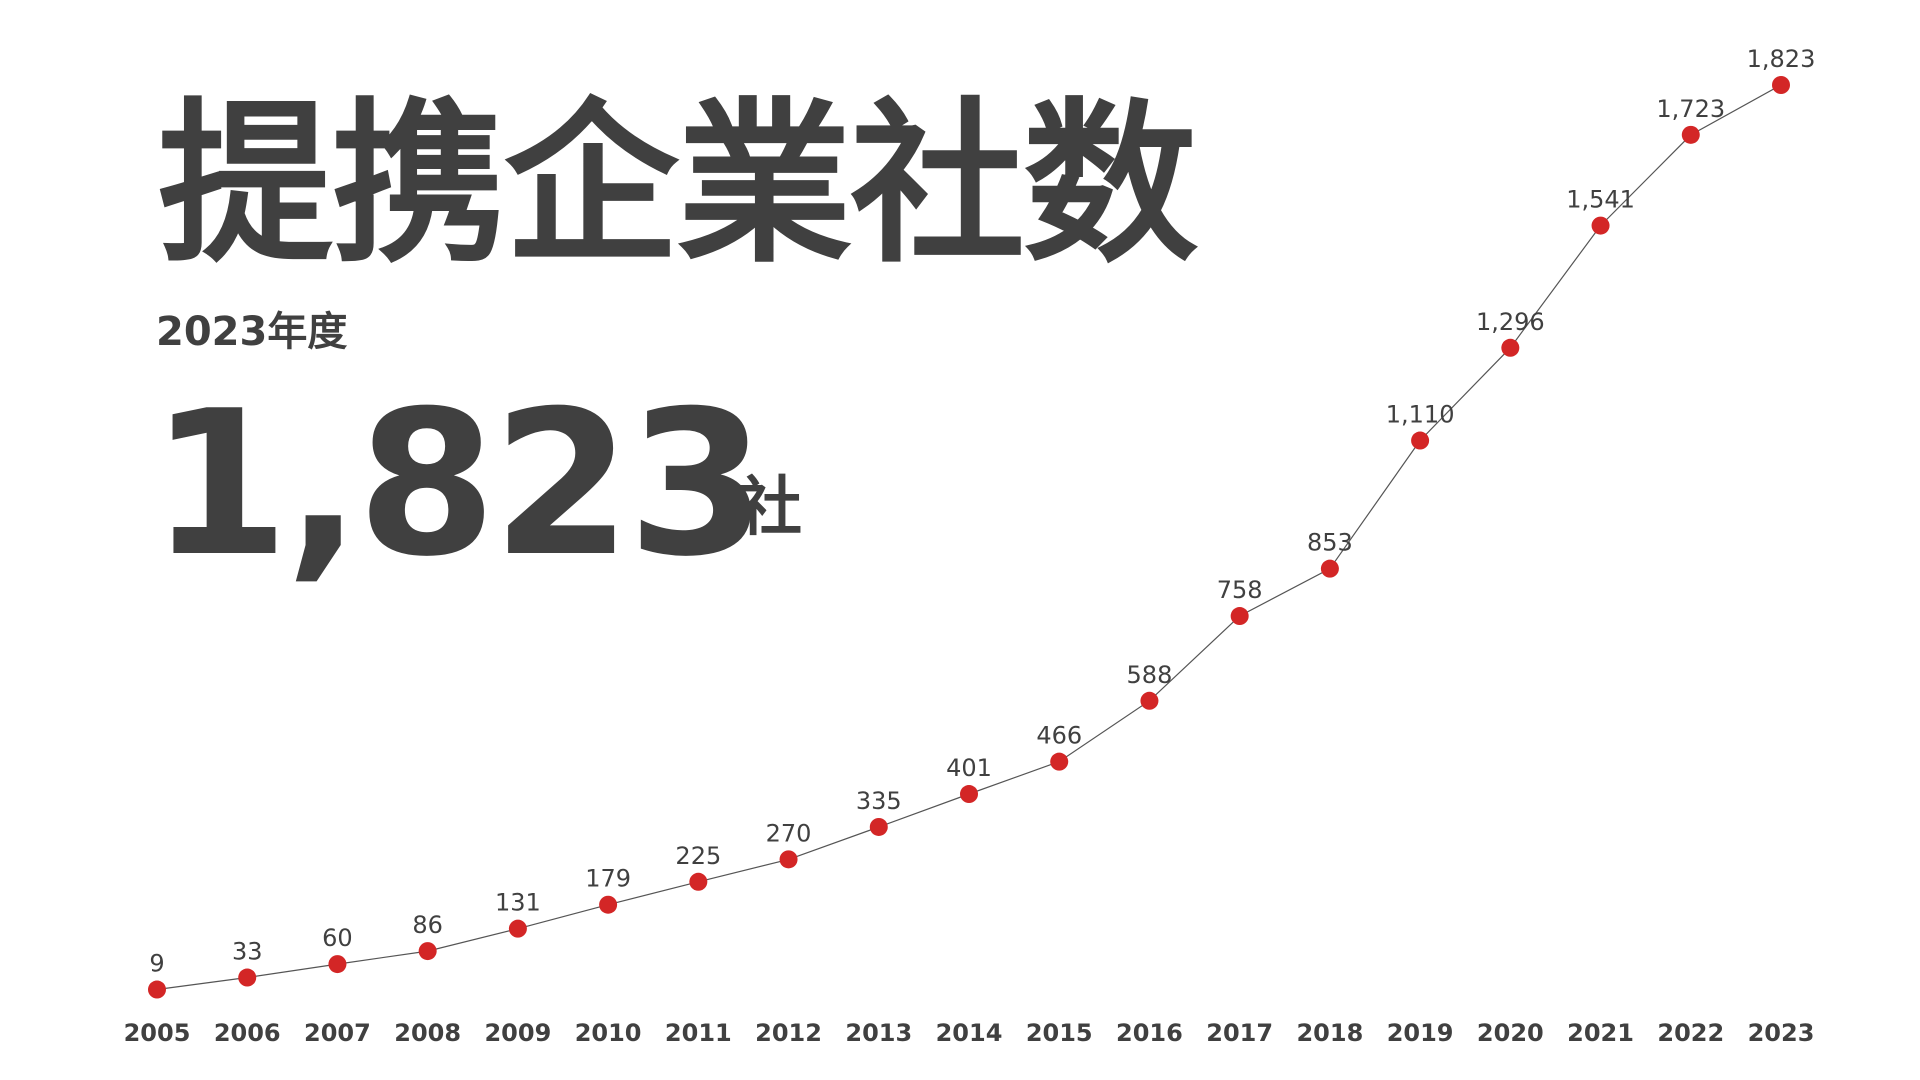 The height and width of the screenshot is (1080, 1920). I want to click on data-point-2005, so click(157, 989).